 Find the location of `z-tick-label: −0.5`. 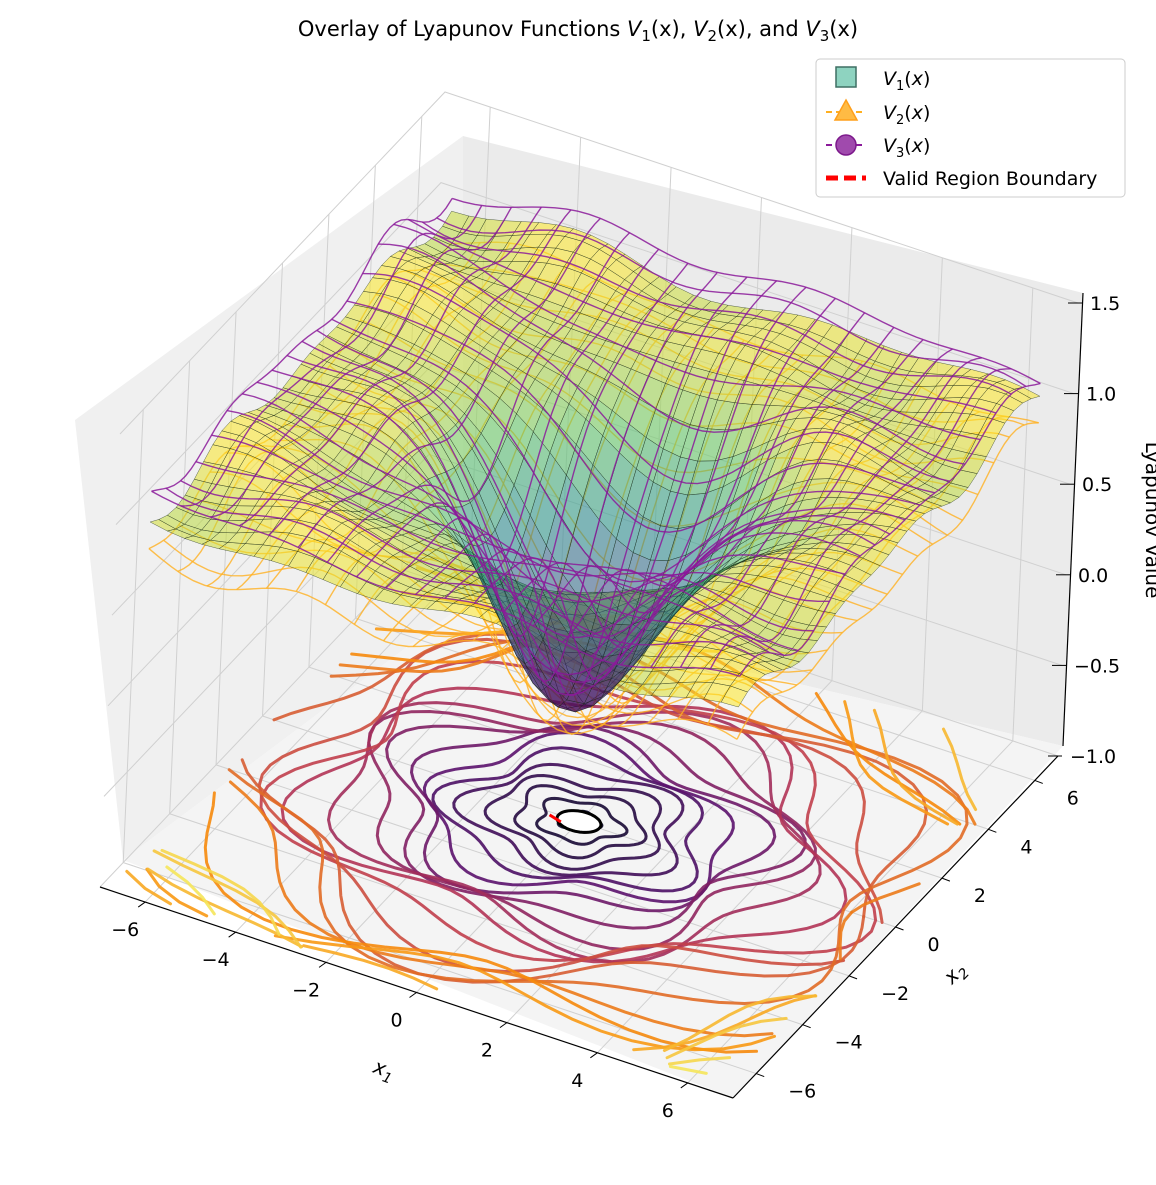

z-tick-label: −0.5 is located at coordinates (1097, 666).